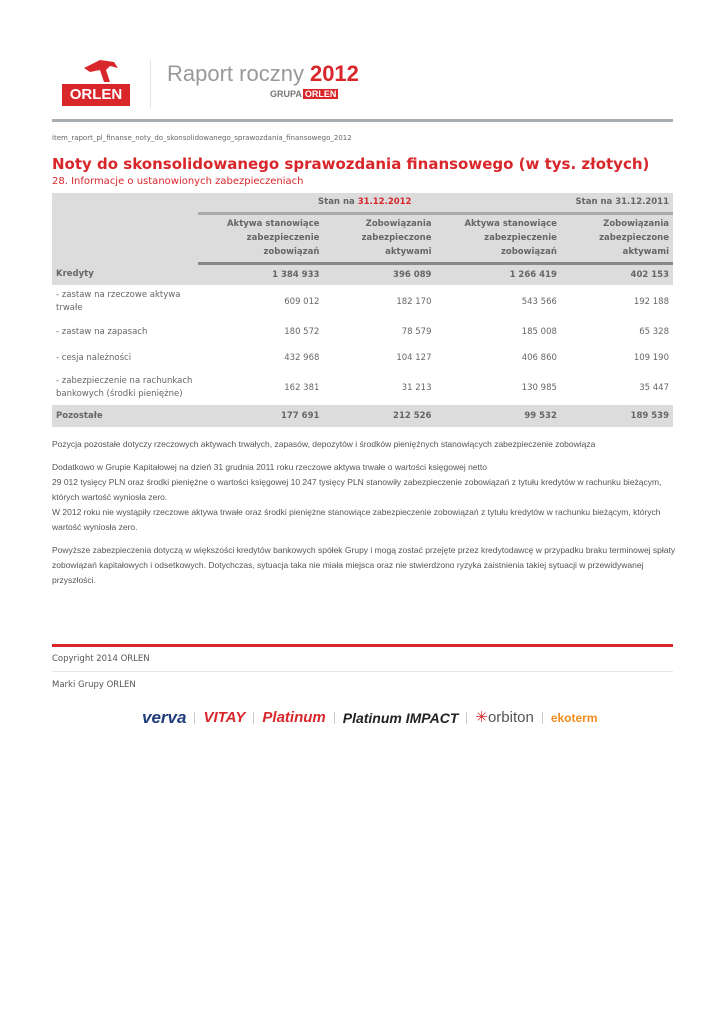 Image resolution: width=725 pixels, height=1024 pixels. I want to click on report-title-text: Raport roczny, so click(235, 73).